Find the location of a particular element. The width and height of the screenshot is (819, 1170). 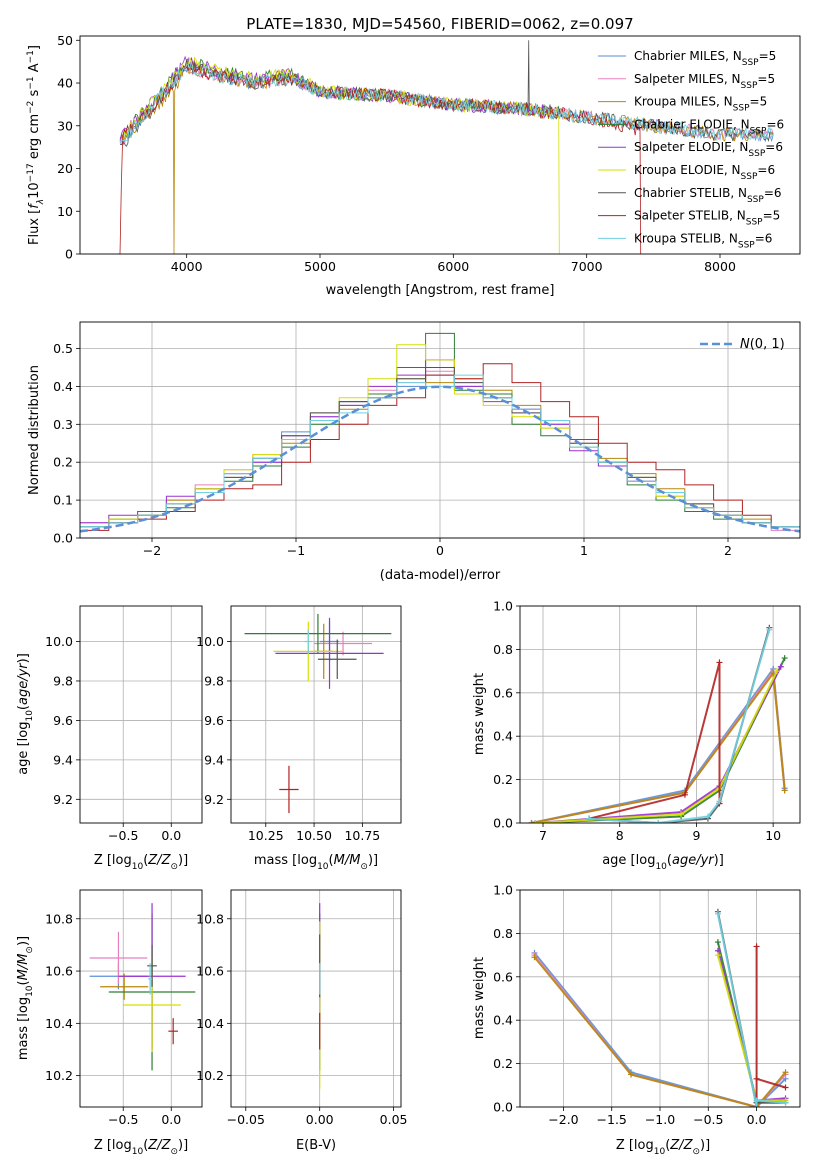

y-tick-label: 0.0 is located at coordinates (503, 823).